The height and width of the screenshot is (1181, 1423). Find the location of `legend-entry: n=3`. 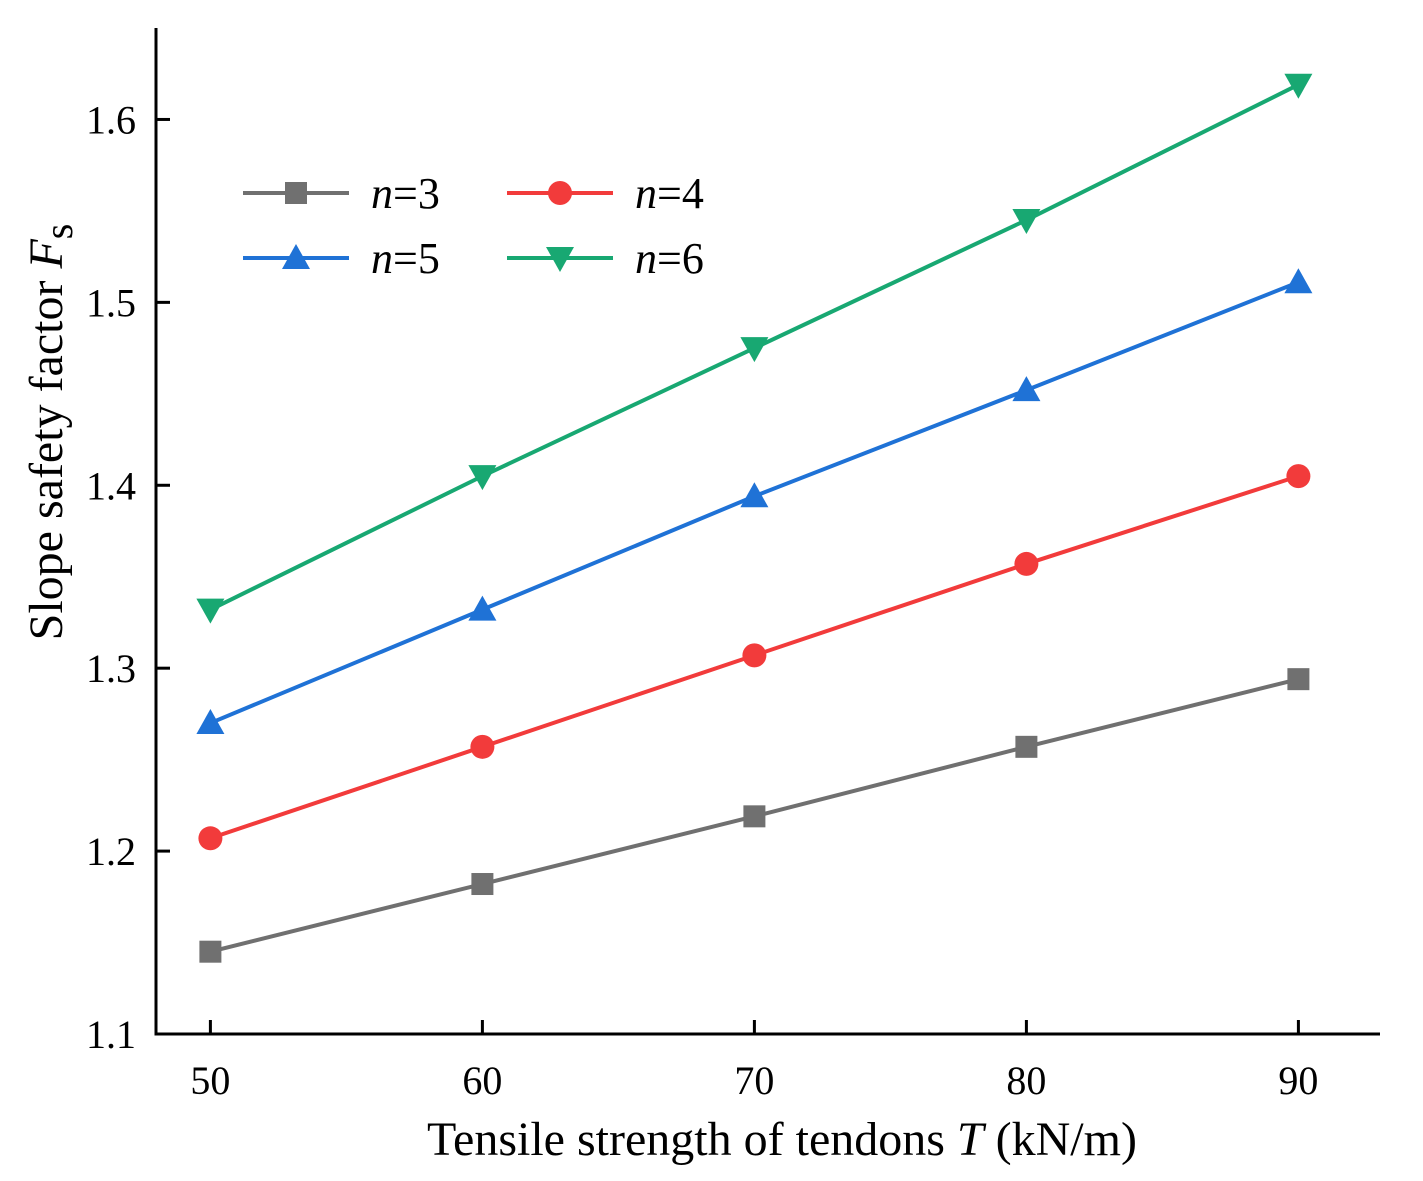

legend-entry: n=3 is located at coordinates (341, 193).